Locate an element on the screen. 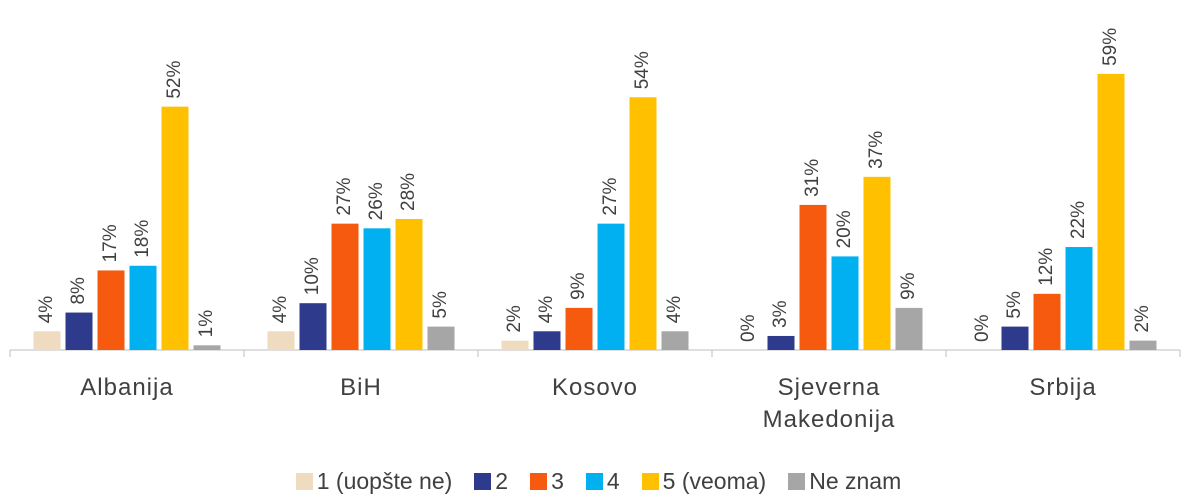 The width and height of the screenshot is (1197, 499). x-tick-label: Srbija is located at coordinates (1063, 387).